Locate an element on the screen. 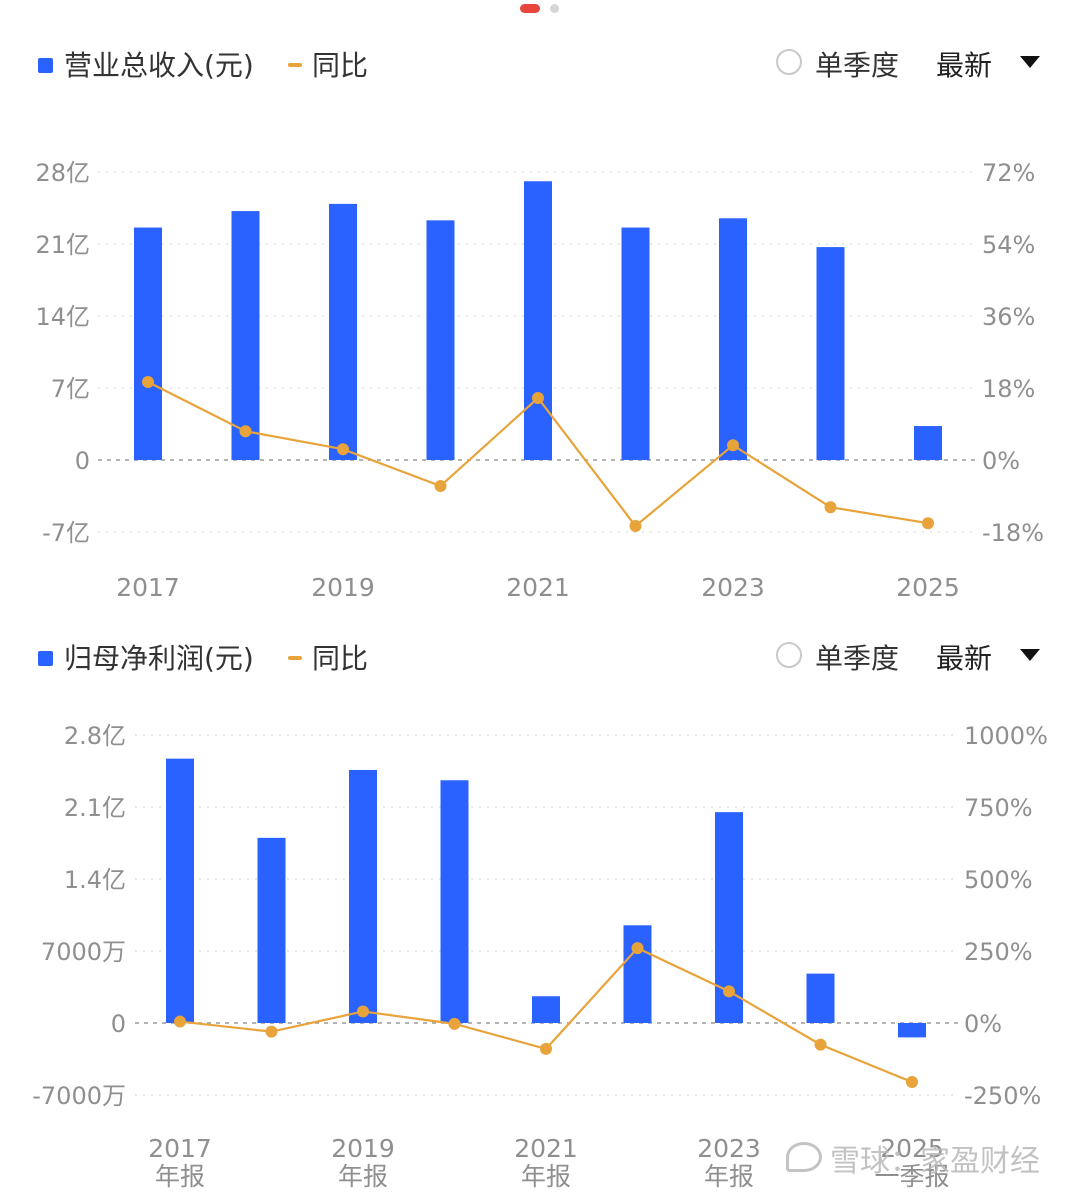  legend-revenue-label: 营业总收入(元) is located at coordinates (159, 65).